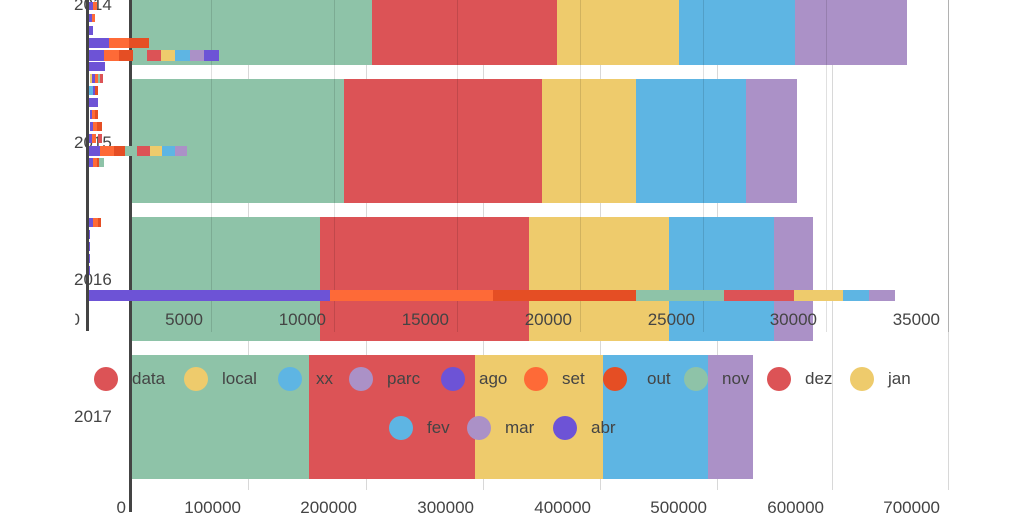 The width and height of the screenshot is (1024, 518). What do you see at coordinates (93, 416) in the screenshot?
I see `year-label-2017: 2017` at bounding box center [93, 416].